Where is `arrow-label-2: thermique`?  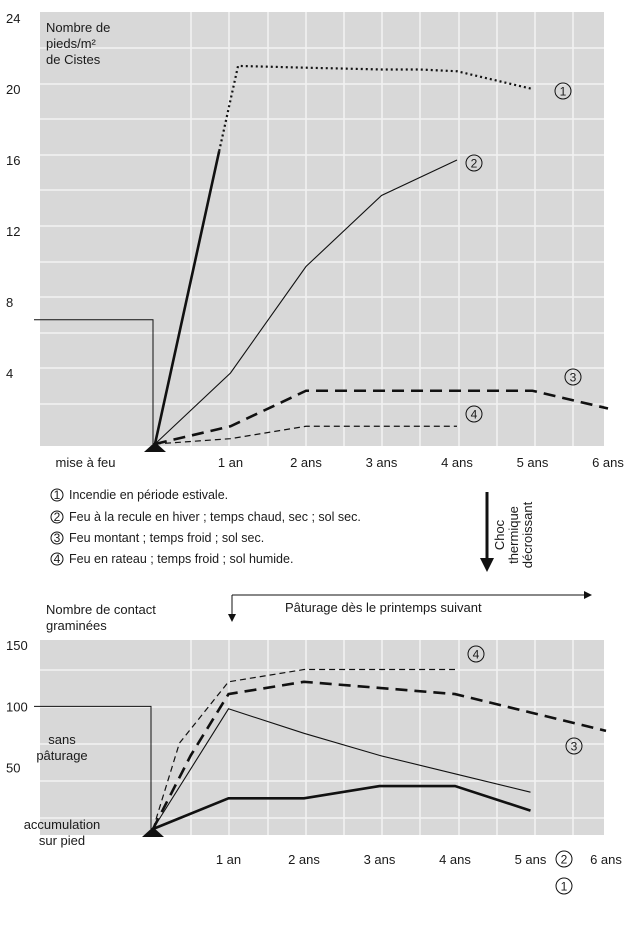 arrow-label-2: thermique is located at coordinates (513, 535).